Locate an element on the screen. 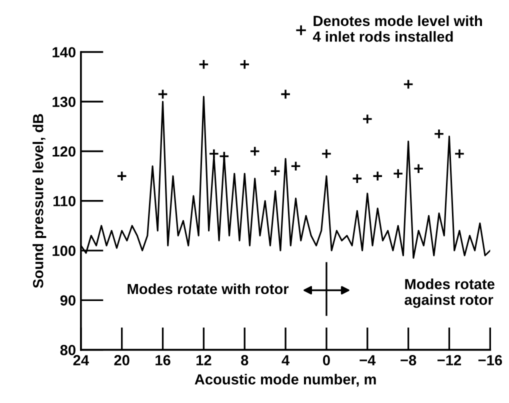 This screenshot has height=403, width=509. x-tick-label: 12 is located at coordinates (204, 360).